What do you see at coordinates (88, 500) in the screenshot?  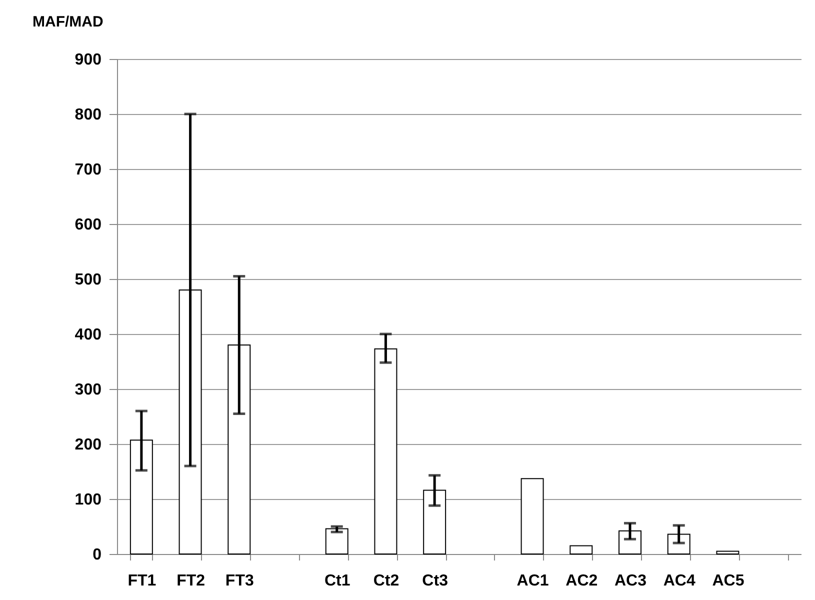 I see `y-tick-label: 100` at bounding box center [88, 500].